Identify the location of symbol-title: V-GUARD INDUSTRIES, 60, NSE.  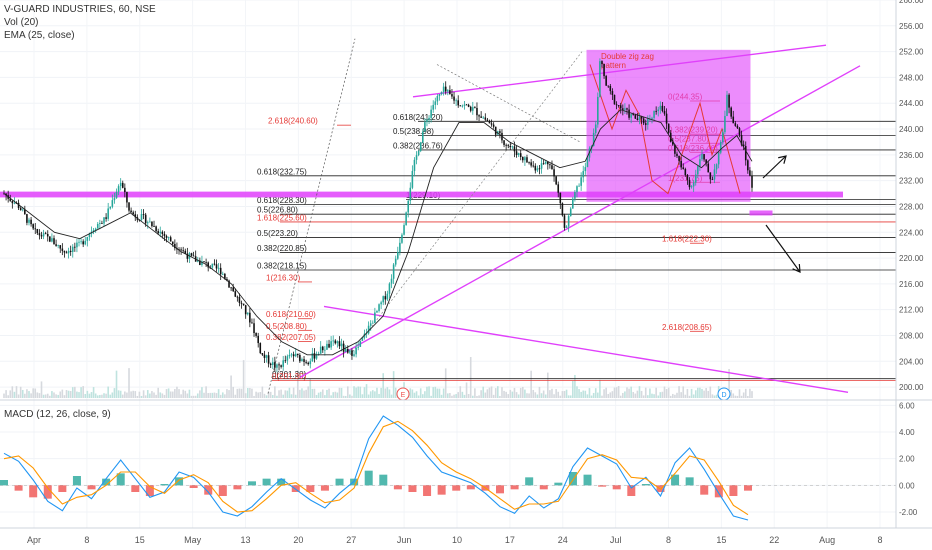
(80, 9).